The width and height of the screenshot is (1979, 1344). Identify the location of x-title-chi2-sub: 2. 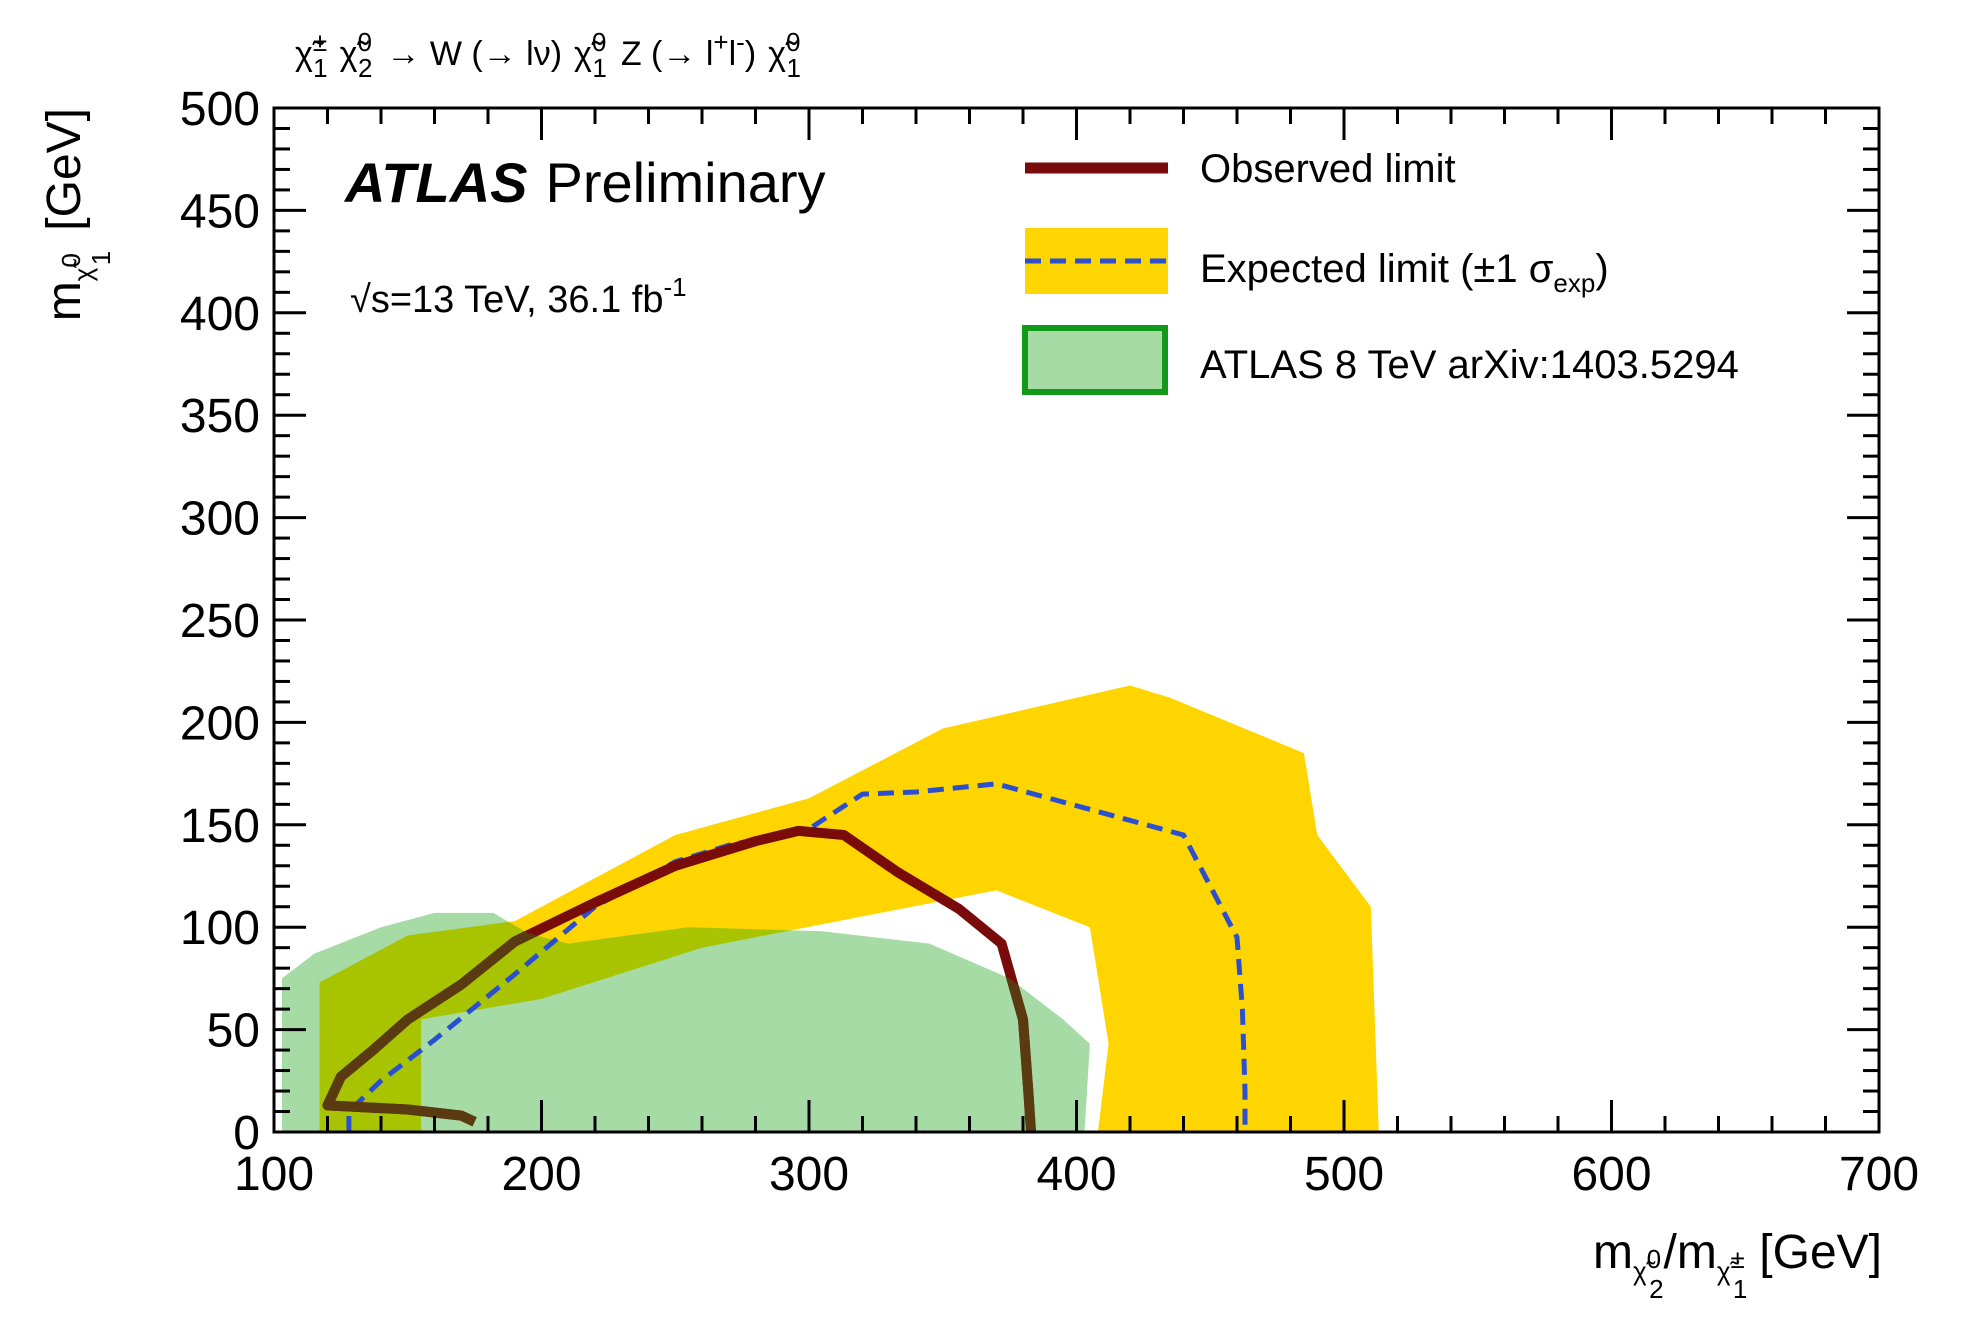
(1656, 1289).